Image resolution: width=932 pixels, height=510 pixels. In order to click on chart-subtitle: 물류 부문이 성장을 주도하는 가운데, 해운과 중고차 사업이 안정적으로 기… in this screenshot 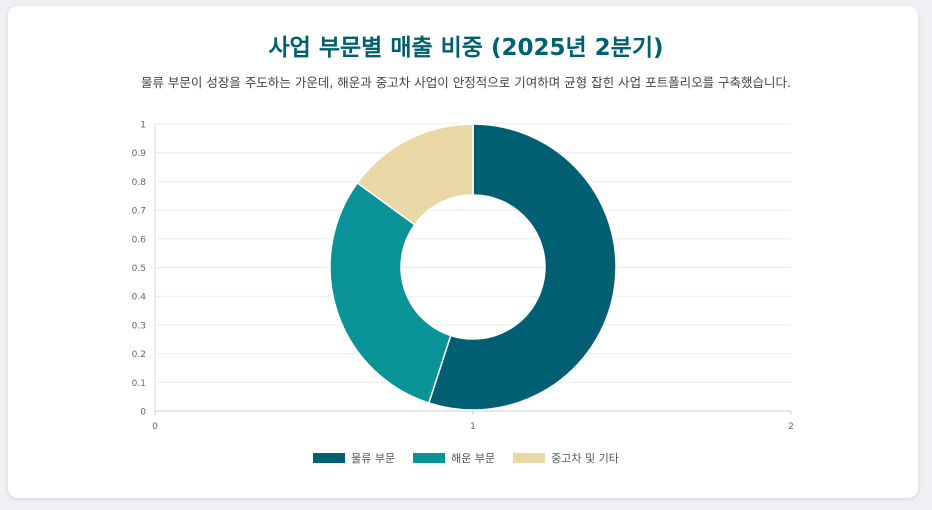, I will do `click(466, 82)`.